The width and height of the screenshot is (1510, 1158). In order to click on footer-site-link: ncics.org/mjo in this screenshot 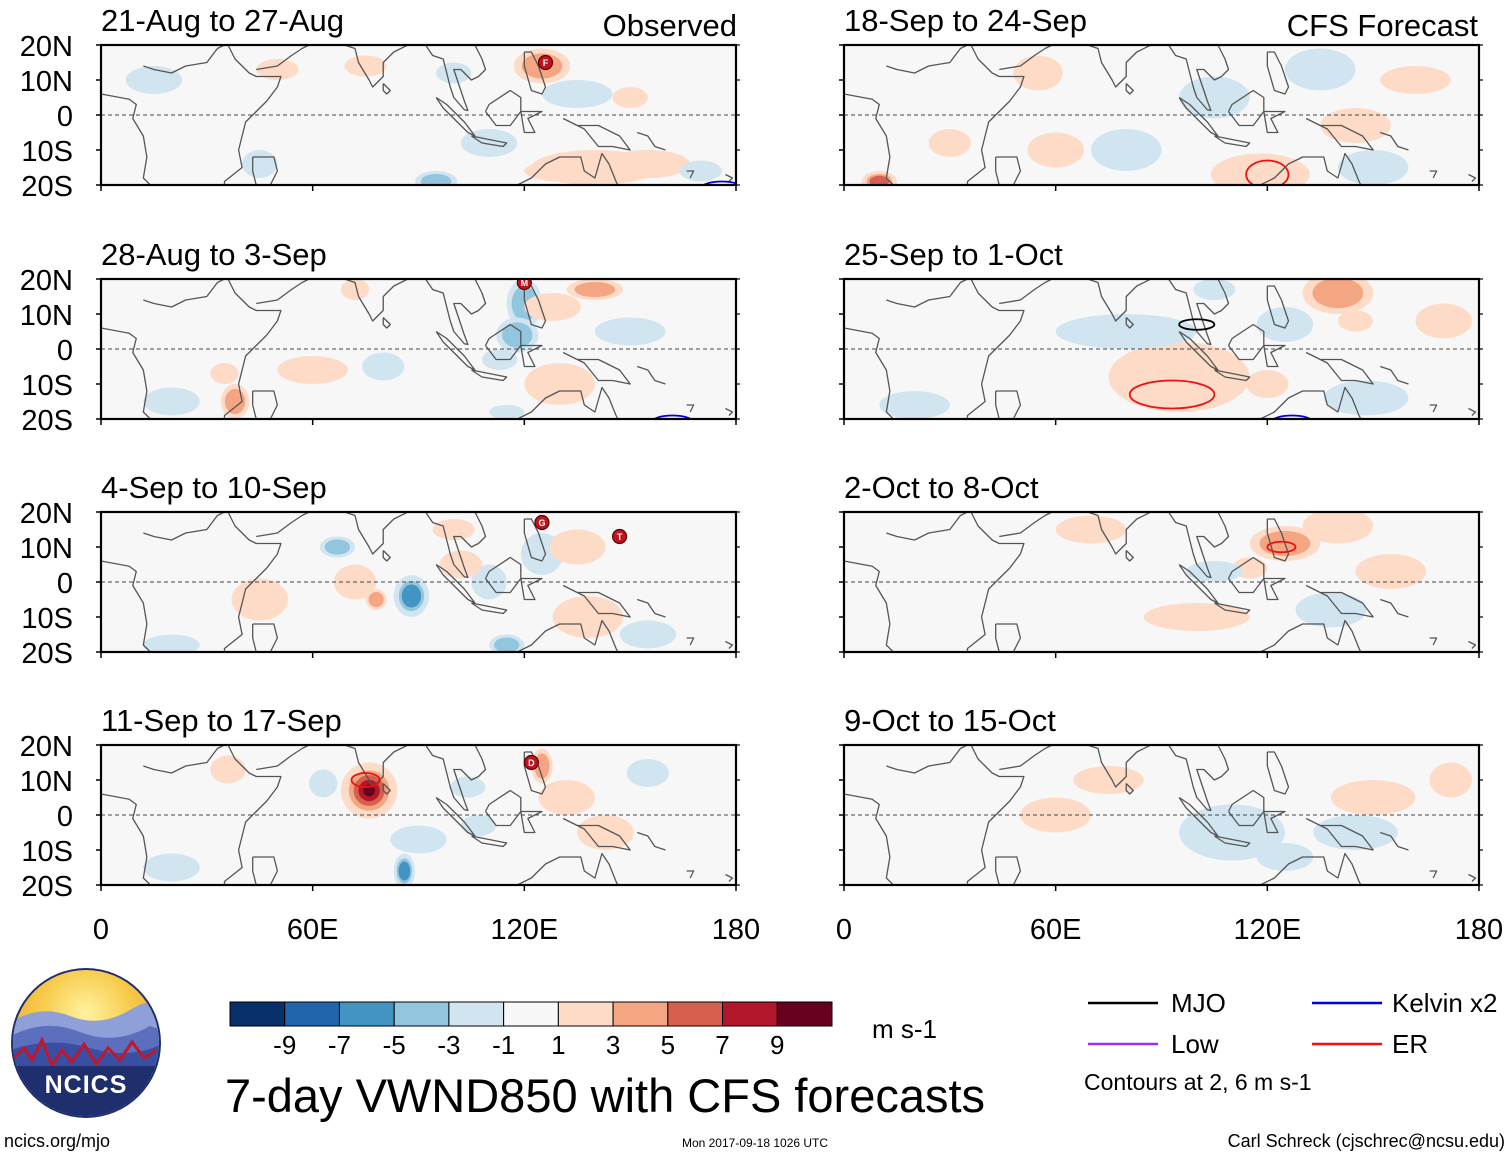, I will do `click(57, 1141)`.